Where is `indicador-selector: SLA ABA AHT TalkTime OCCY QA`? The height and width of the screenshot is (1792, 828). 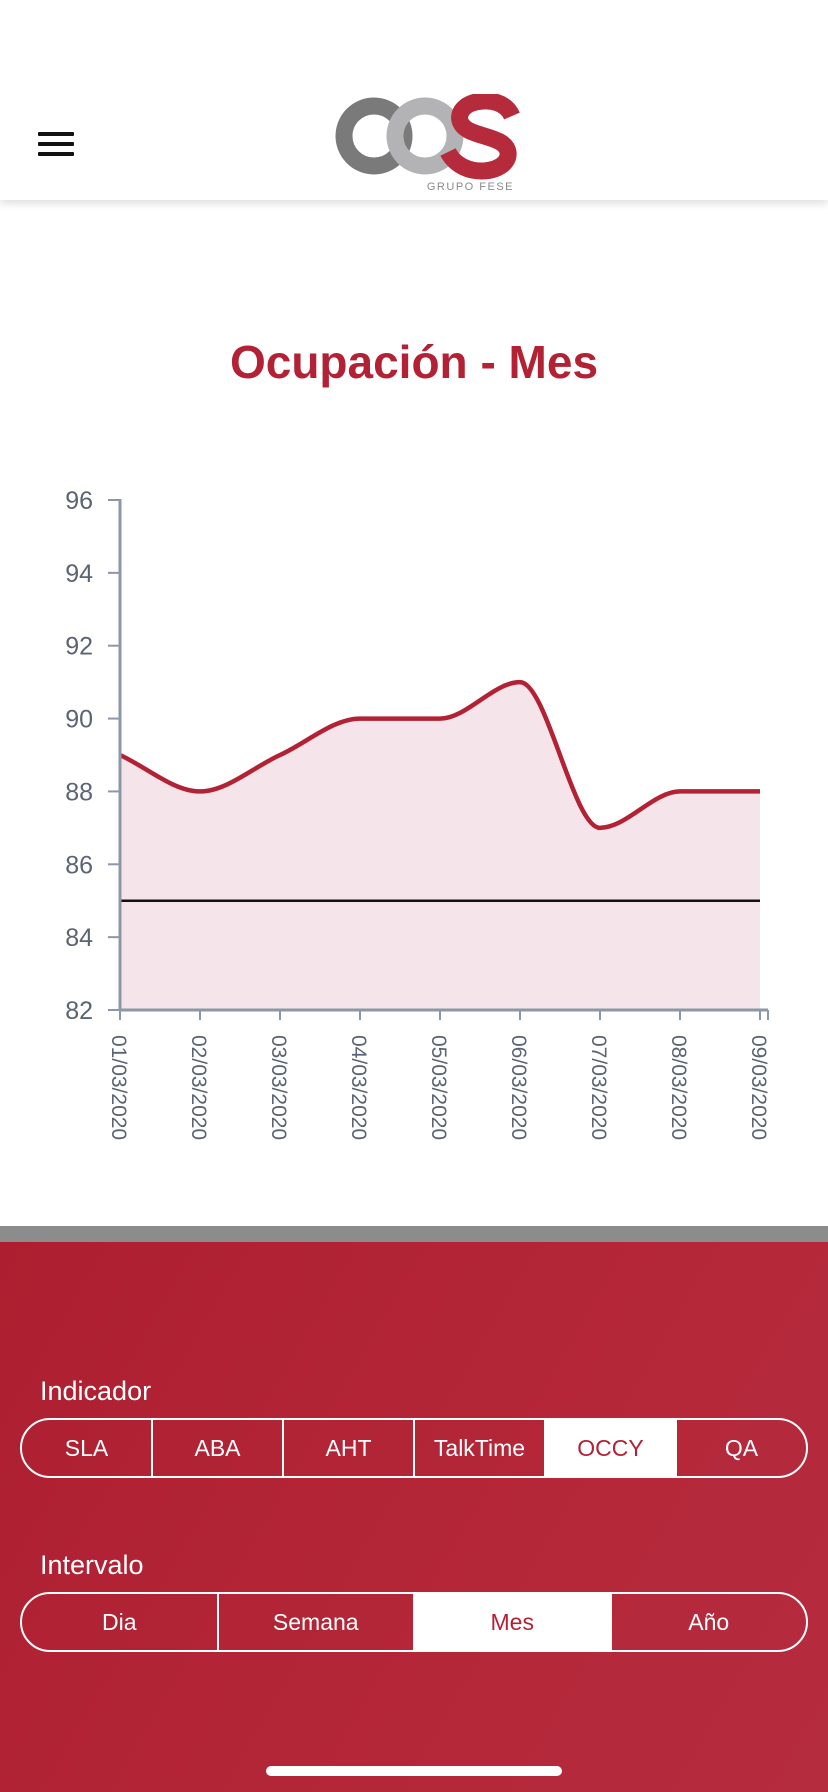 indicador-selector: SLA ABA AHT TalkTime OCCY QA is located at coordinates (414, 1448).